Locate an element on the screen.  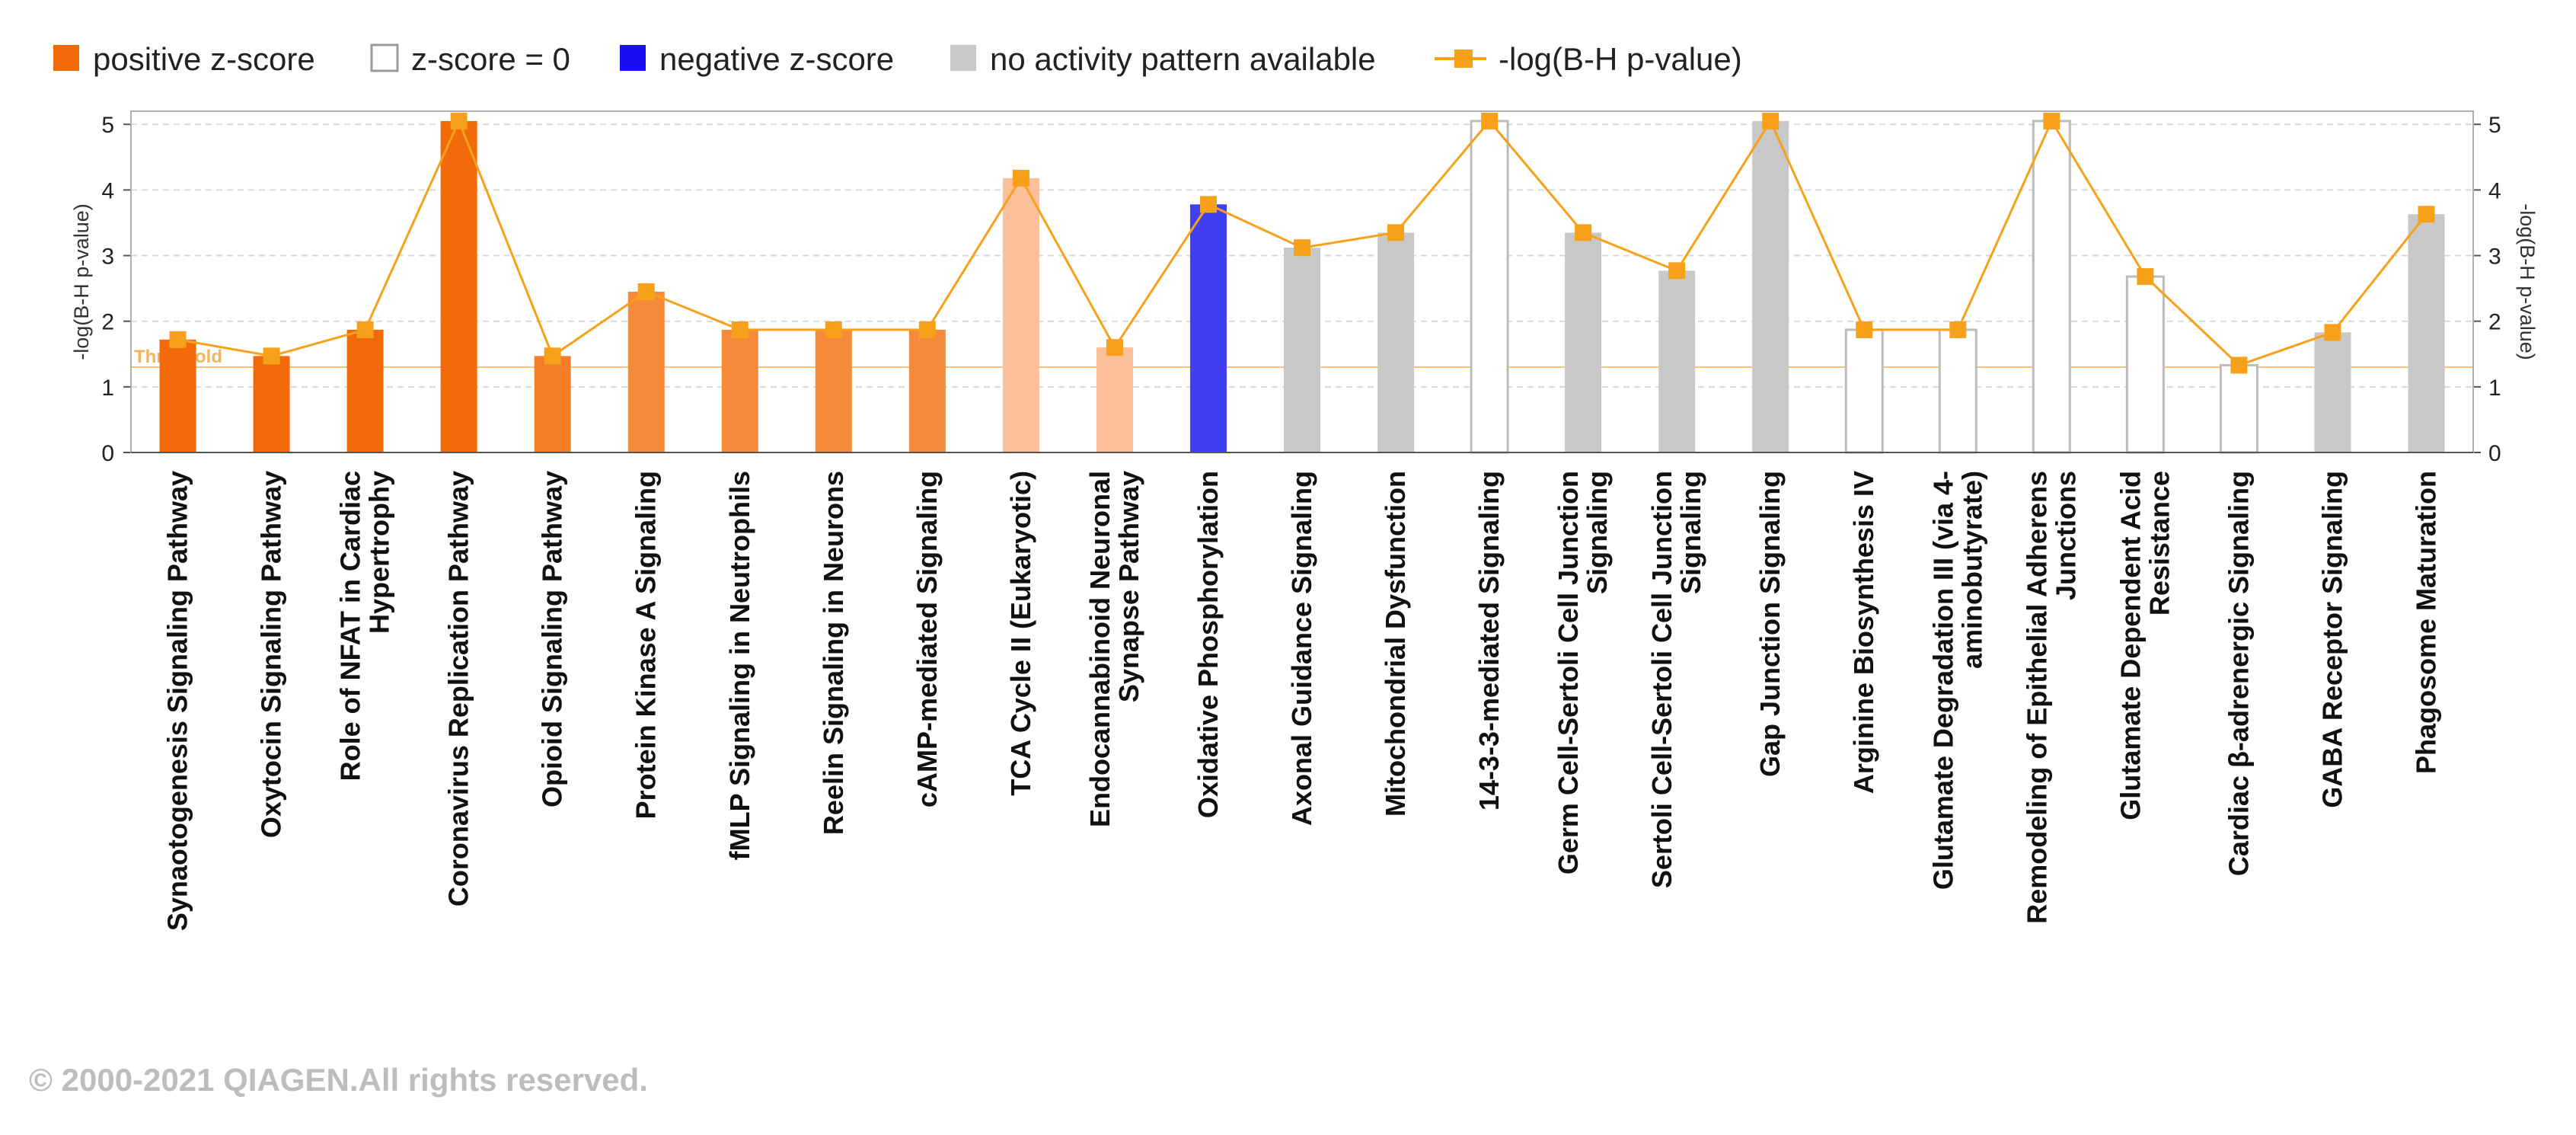
legend-item: negative z-score is located at coordinates (757, 59).